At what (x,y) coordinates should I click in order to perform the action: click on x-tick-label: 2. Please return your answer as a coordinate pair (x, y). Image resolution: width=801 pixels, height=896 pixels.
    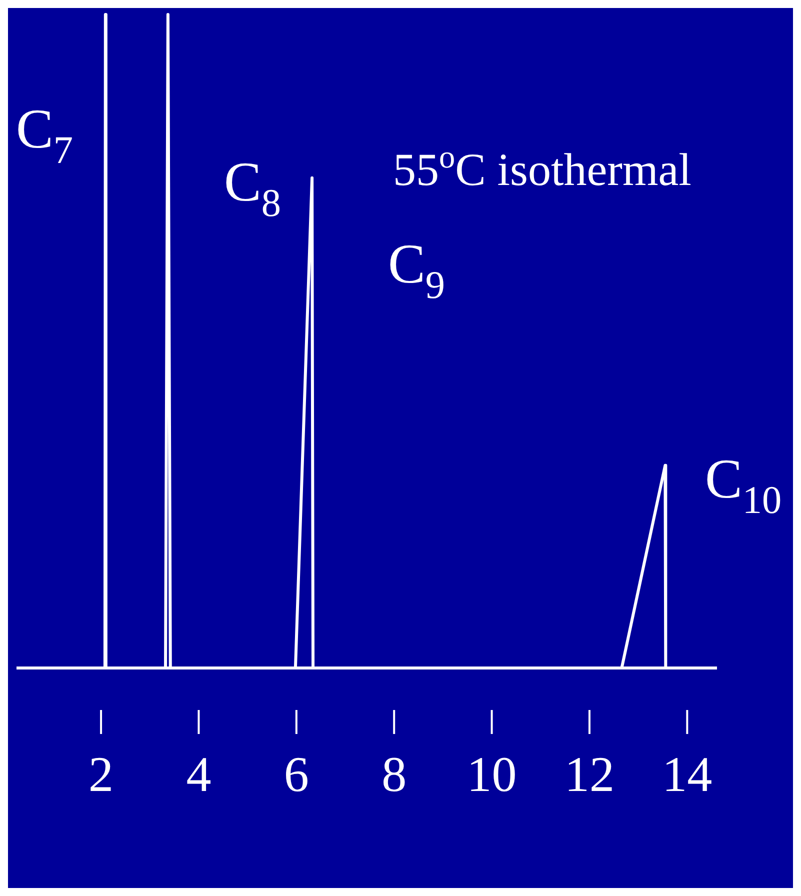
    Looking at the image, I should click on (101, 774).